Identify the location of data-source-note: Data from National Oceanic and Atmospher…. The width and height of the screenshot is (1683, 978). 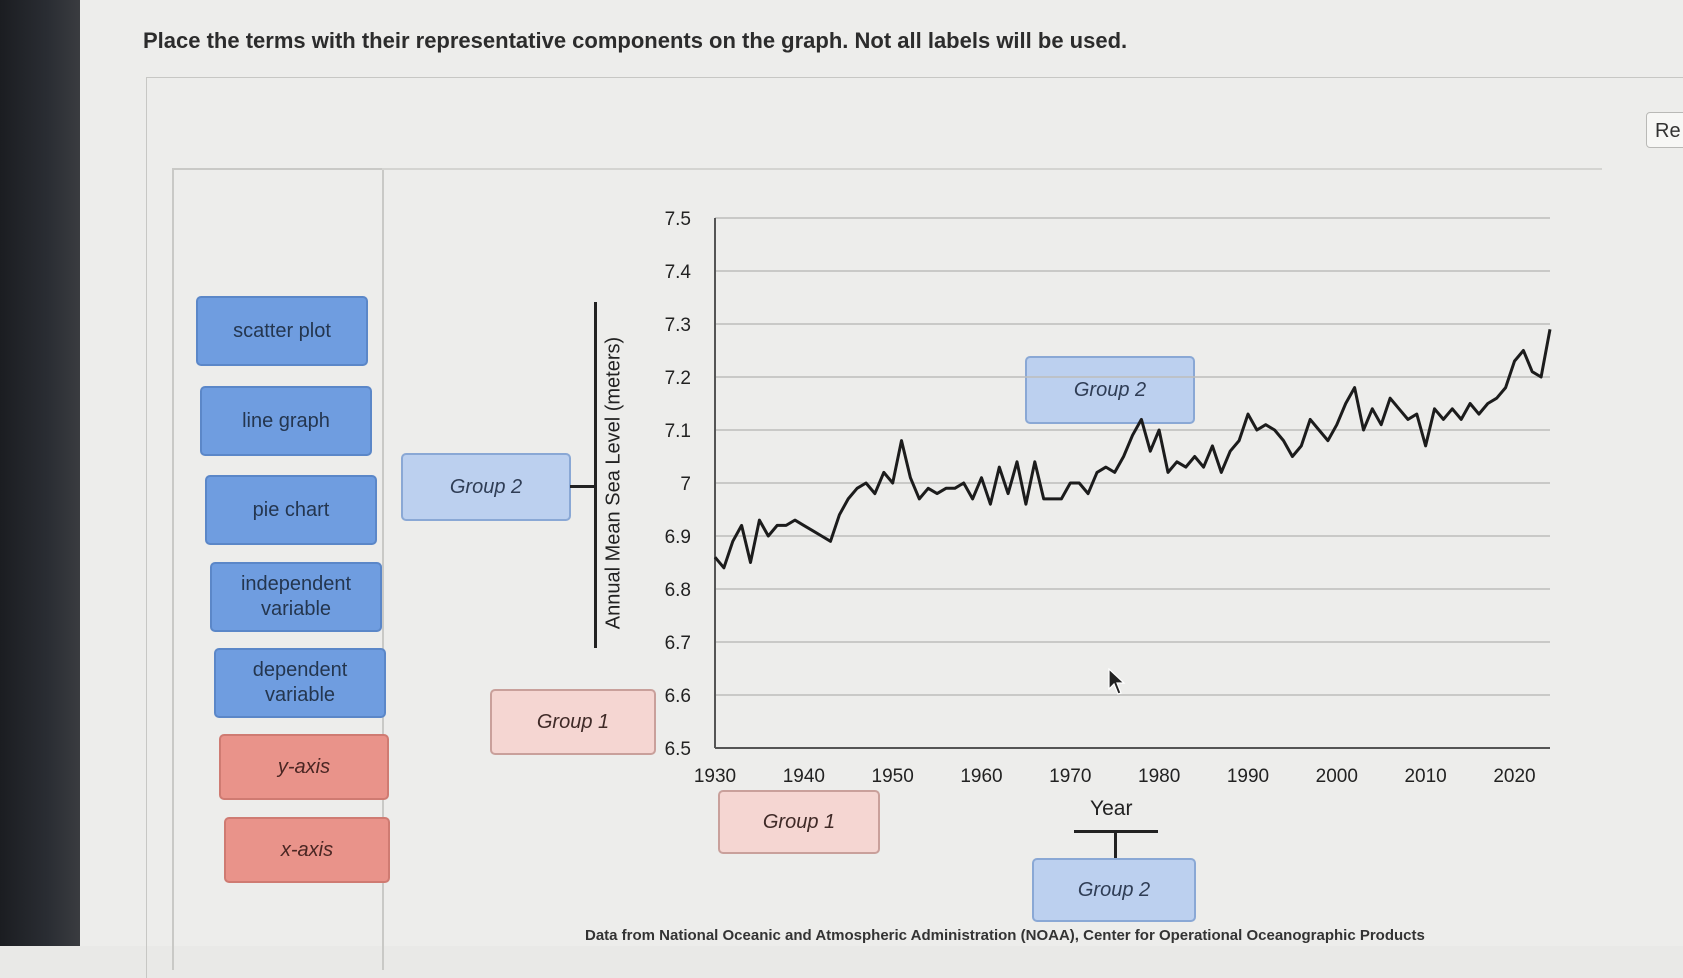
(1005, 935).